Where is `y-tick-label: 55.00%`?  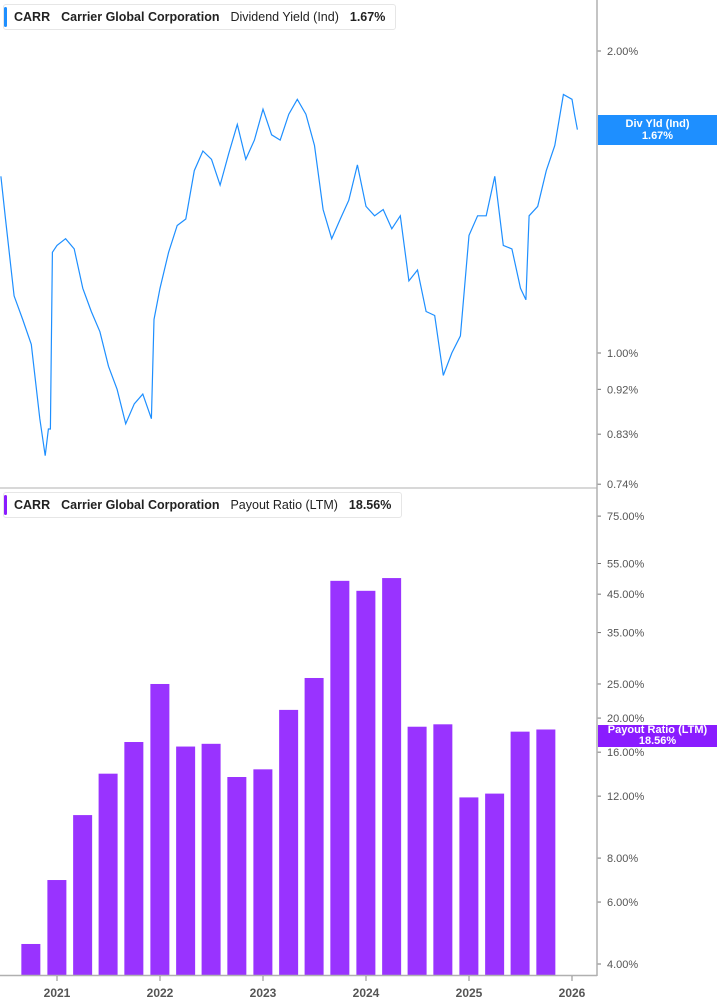
y-tick-label: 55.00% is located at coordinates (626, 565).